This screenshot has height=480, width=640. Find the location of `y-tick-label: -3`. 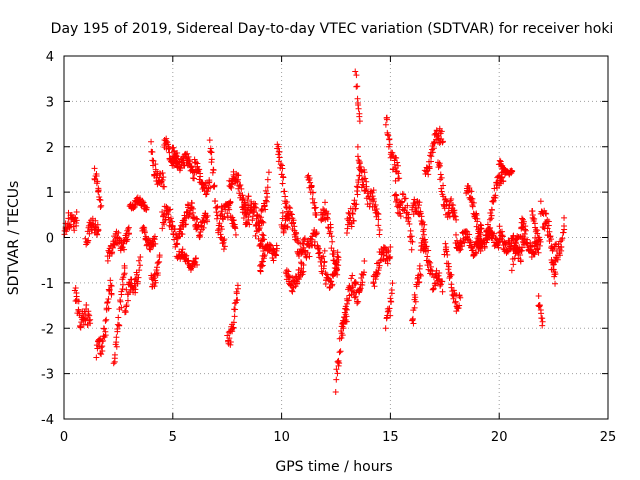

y-tick-label: -3 is located at coordinates (47, 375).